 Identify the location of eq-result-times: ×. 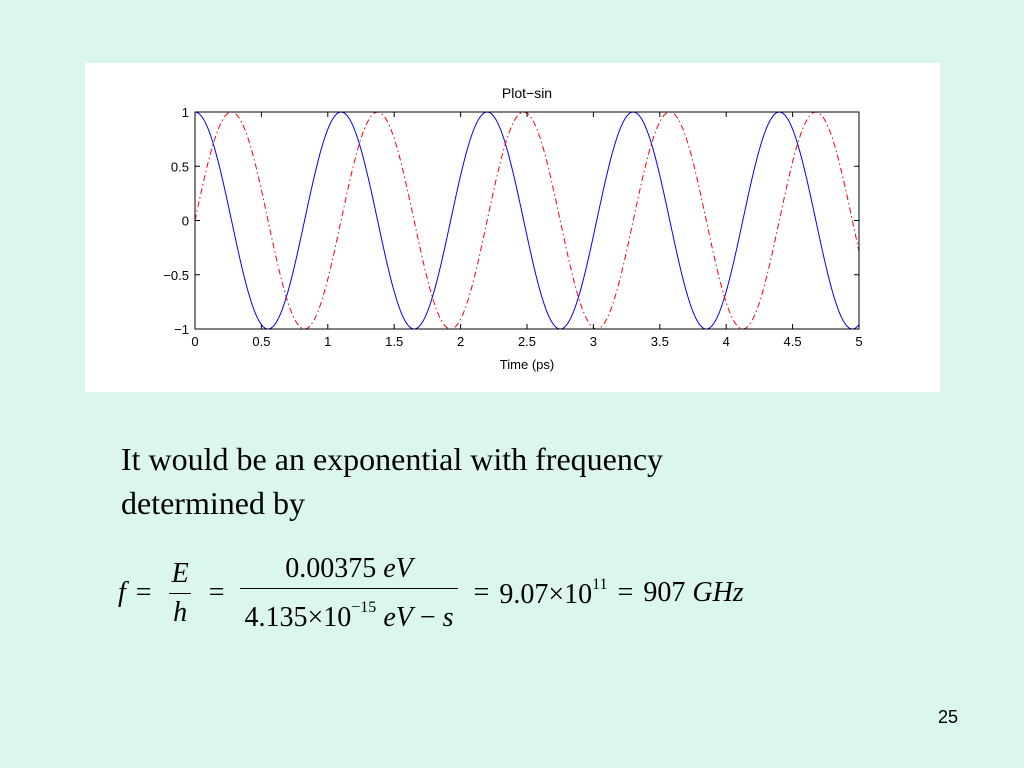
(556, 594).